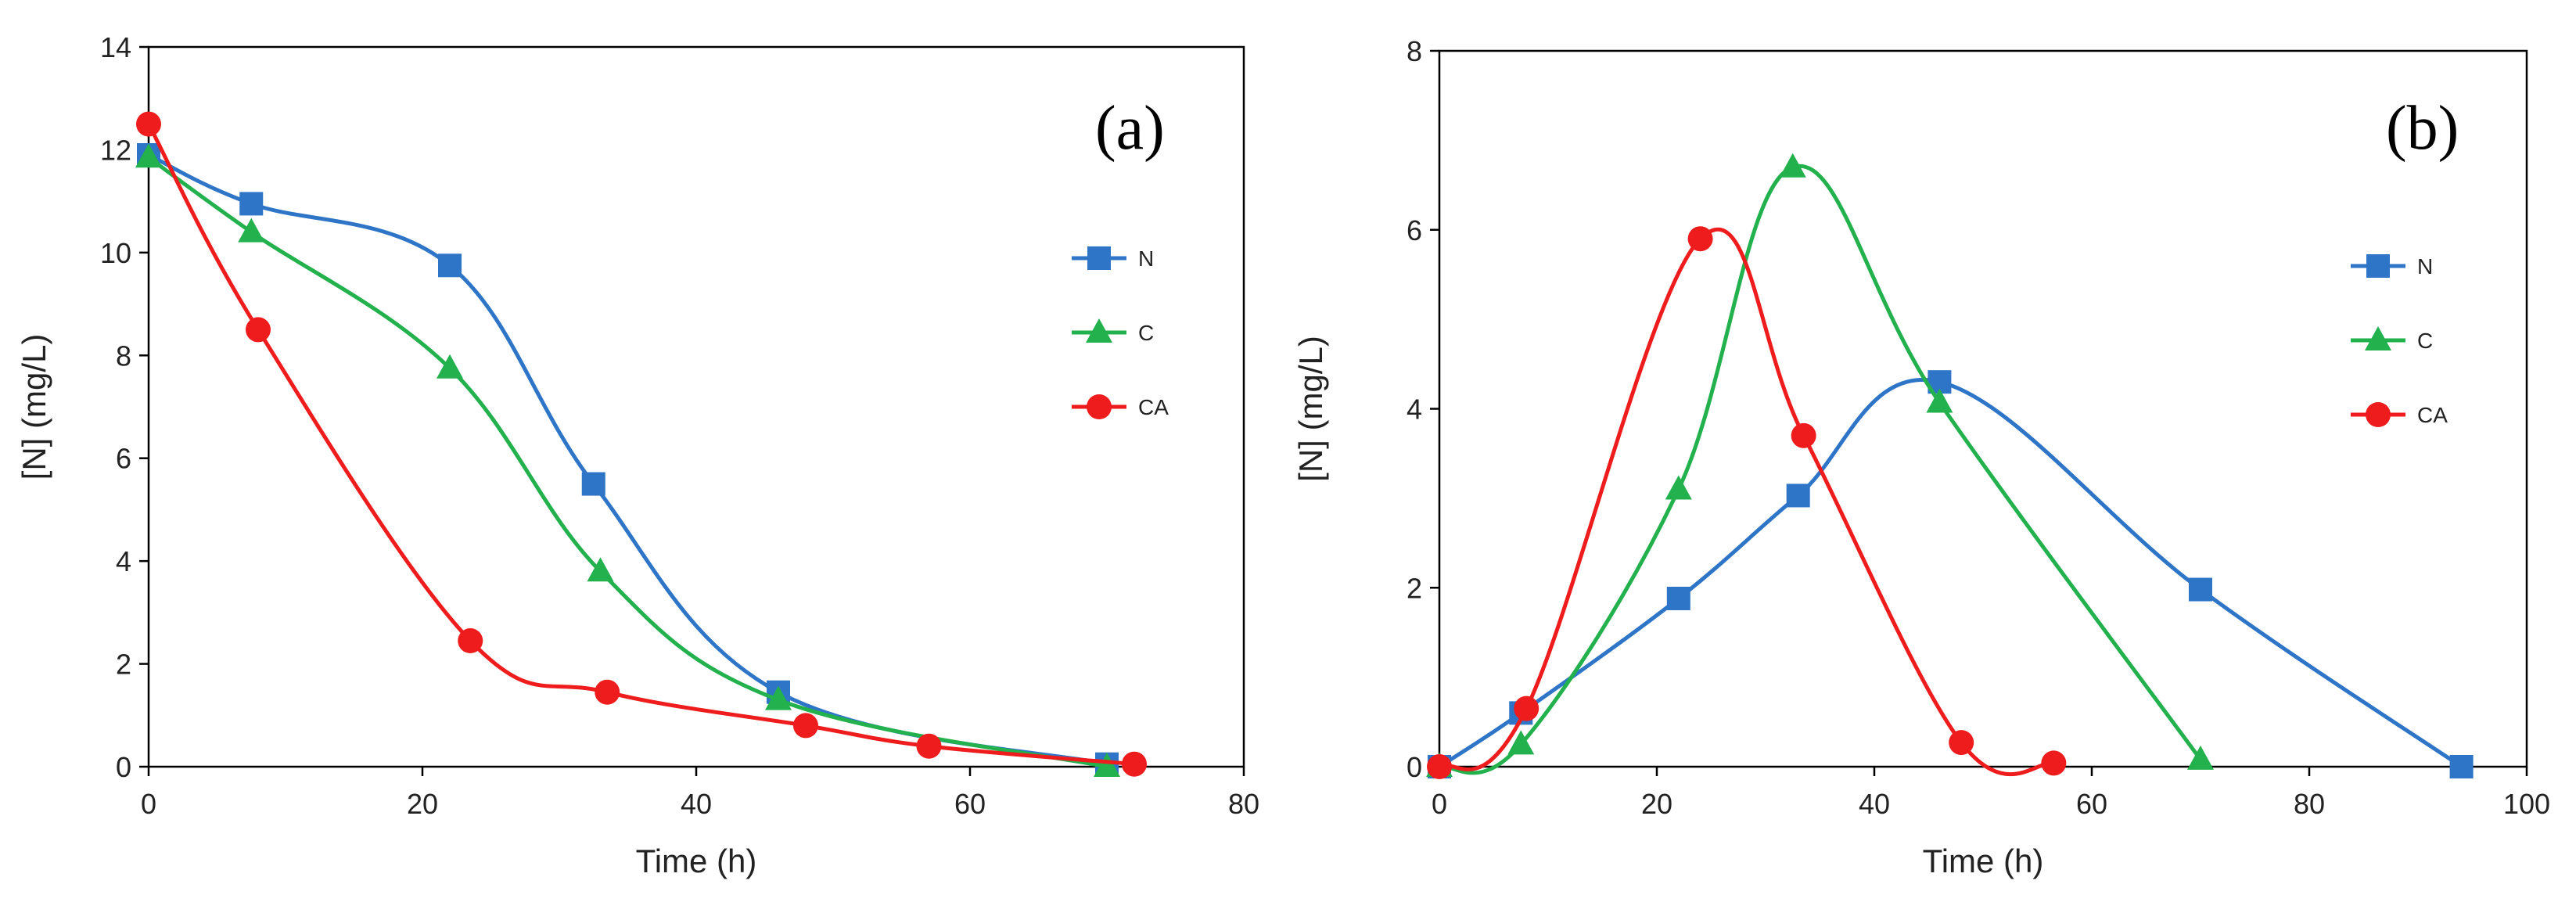 This screenshot has width=2576, height=913. Describe the element at coordinates (115, 150) in the screenshot. I see `y-tick-label: 12` at that location.